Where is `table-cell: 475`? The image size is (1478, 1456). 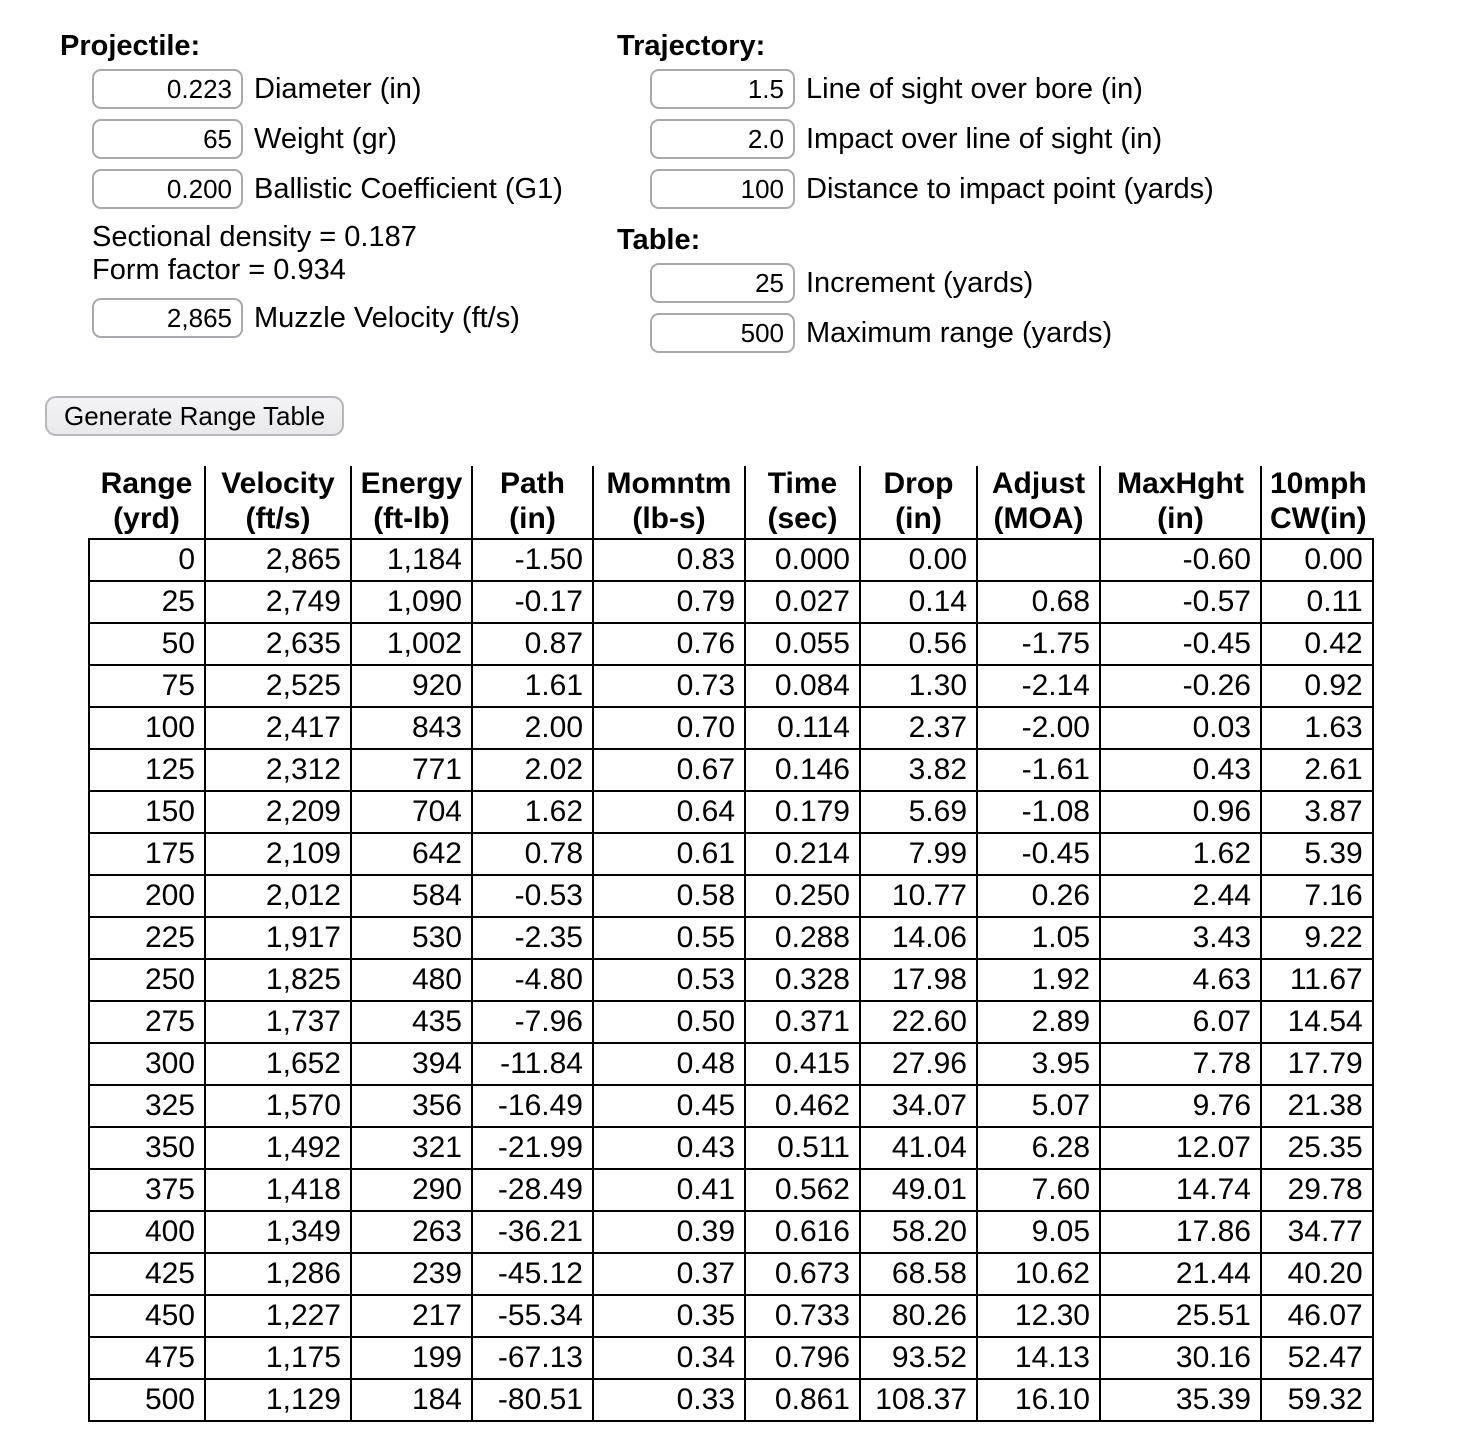
table-cell: 475 is located at coordinates (147, 1358).